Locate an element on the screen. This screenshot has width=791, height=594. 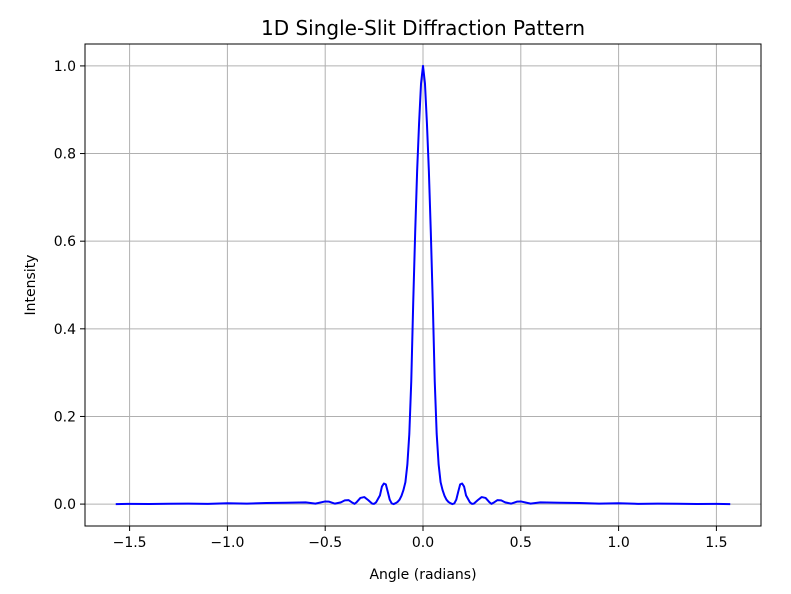
x-axis-label: Angle (radians) is located at coordinates (422, 575).